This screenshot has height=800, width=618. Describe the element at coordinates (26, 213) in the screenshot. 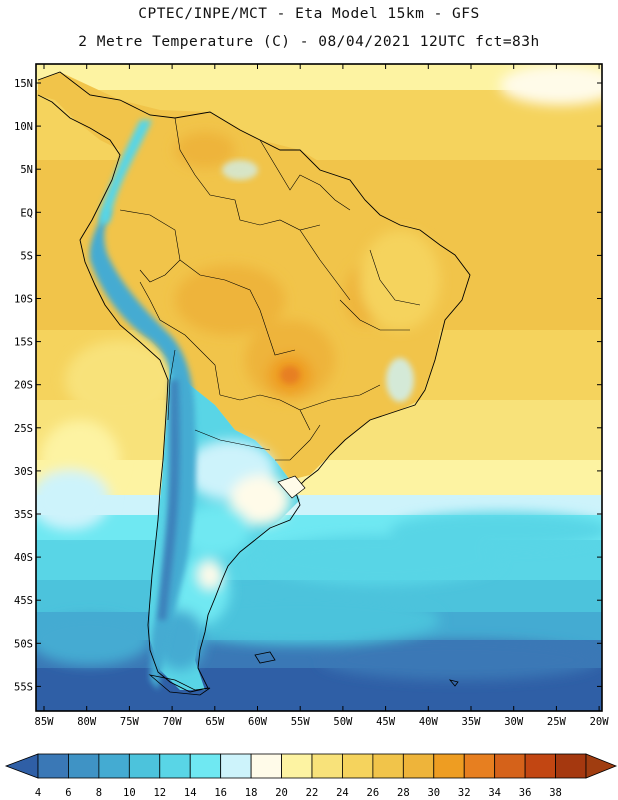

I see `lat-tick-label: EQ` at that location.